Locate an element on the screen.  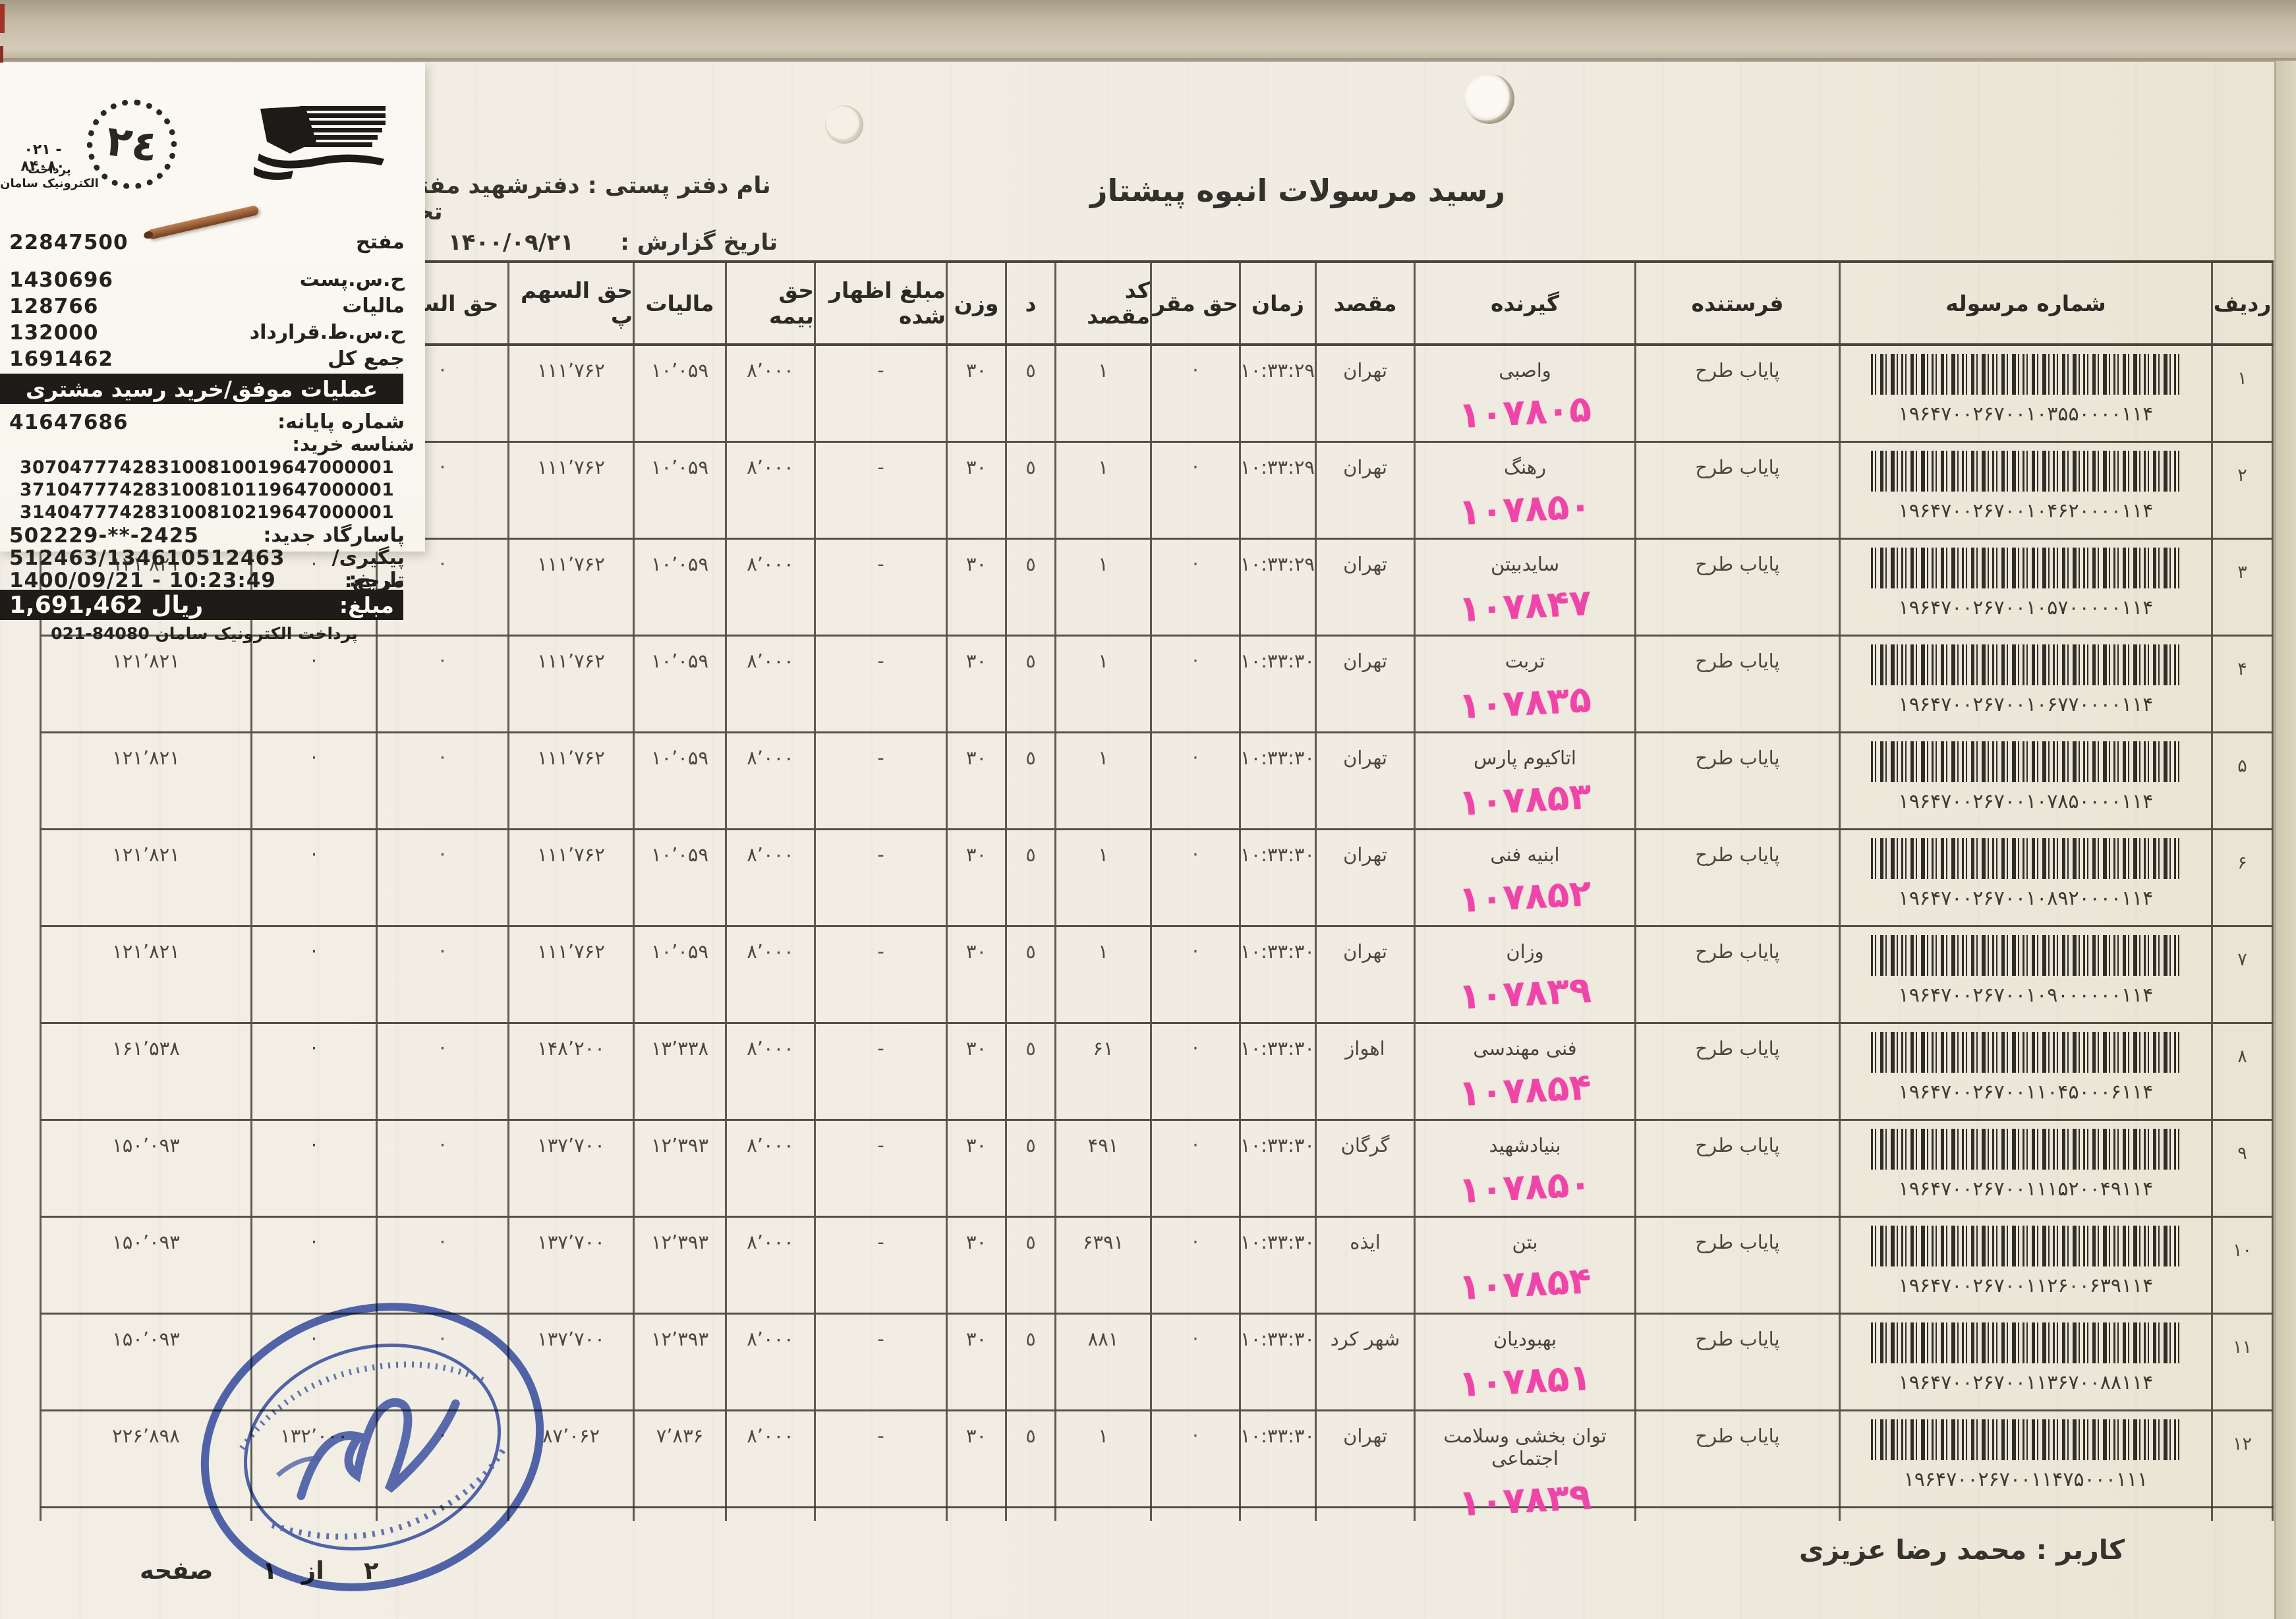
column-header: زمان is located at coordinates (1277, 303).